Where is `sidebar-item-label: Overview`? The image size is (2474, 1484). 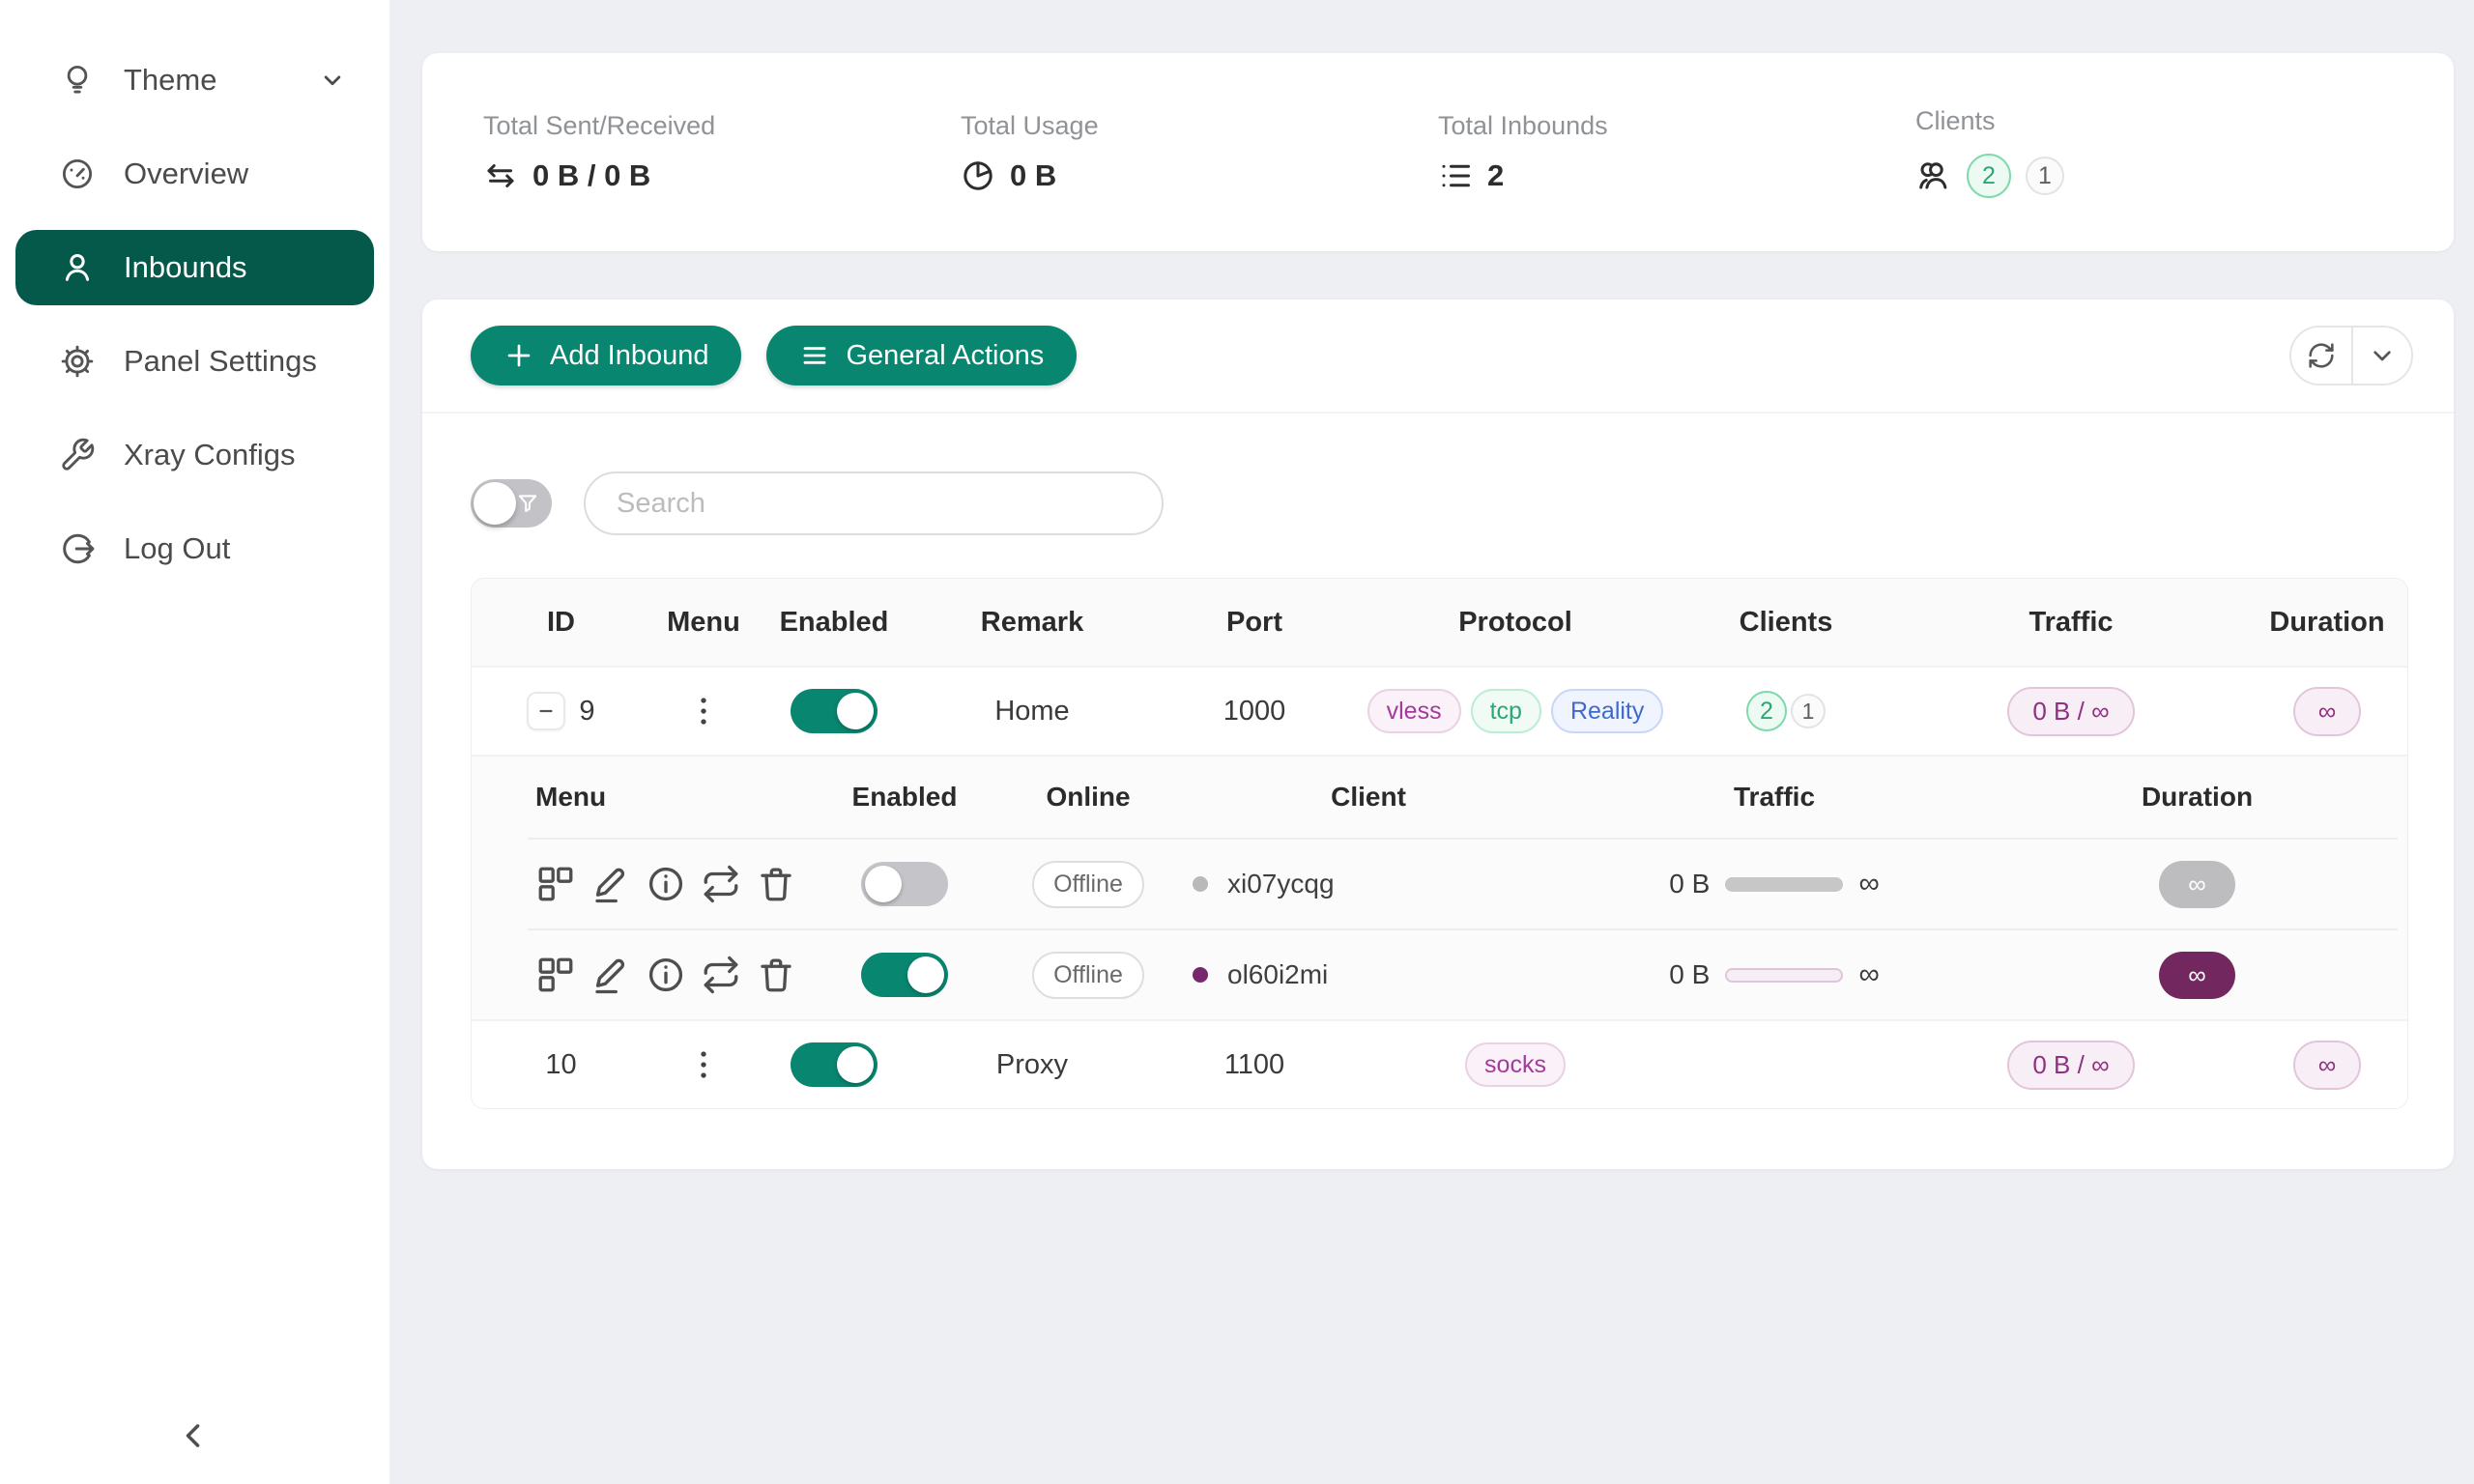 sidebar-item-label: Overview is located at coordinates (187, 174).